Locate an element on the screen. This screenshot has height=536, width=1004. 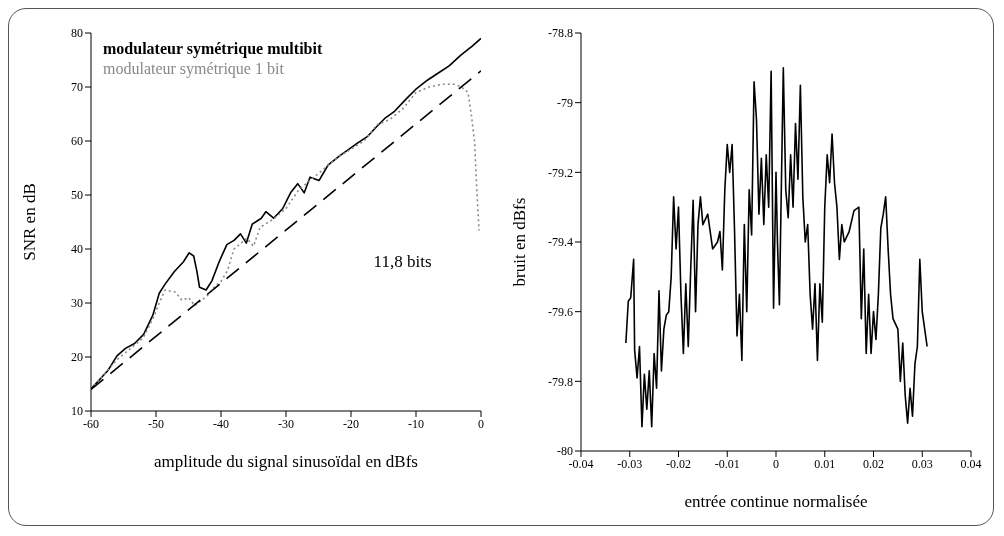
y-tick-label: 30 is located at coordinates (77, 303).